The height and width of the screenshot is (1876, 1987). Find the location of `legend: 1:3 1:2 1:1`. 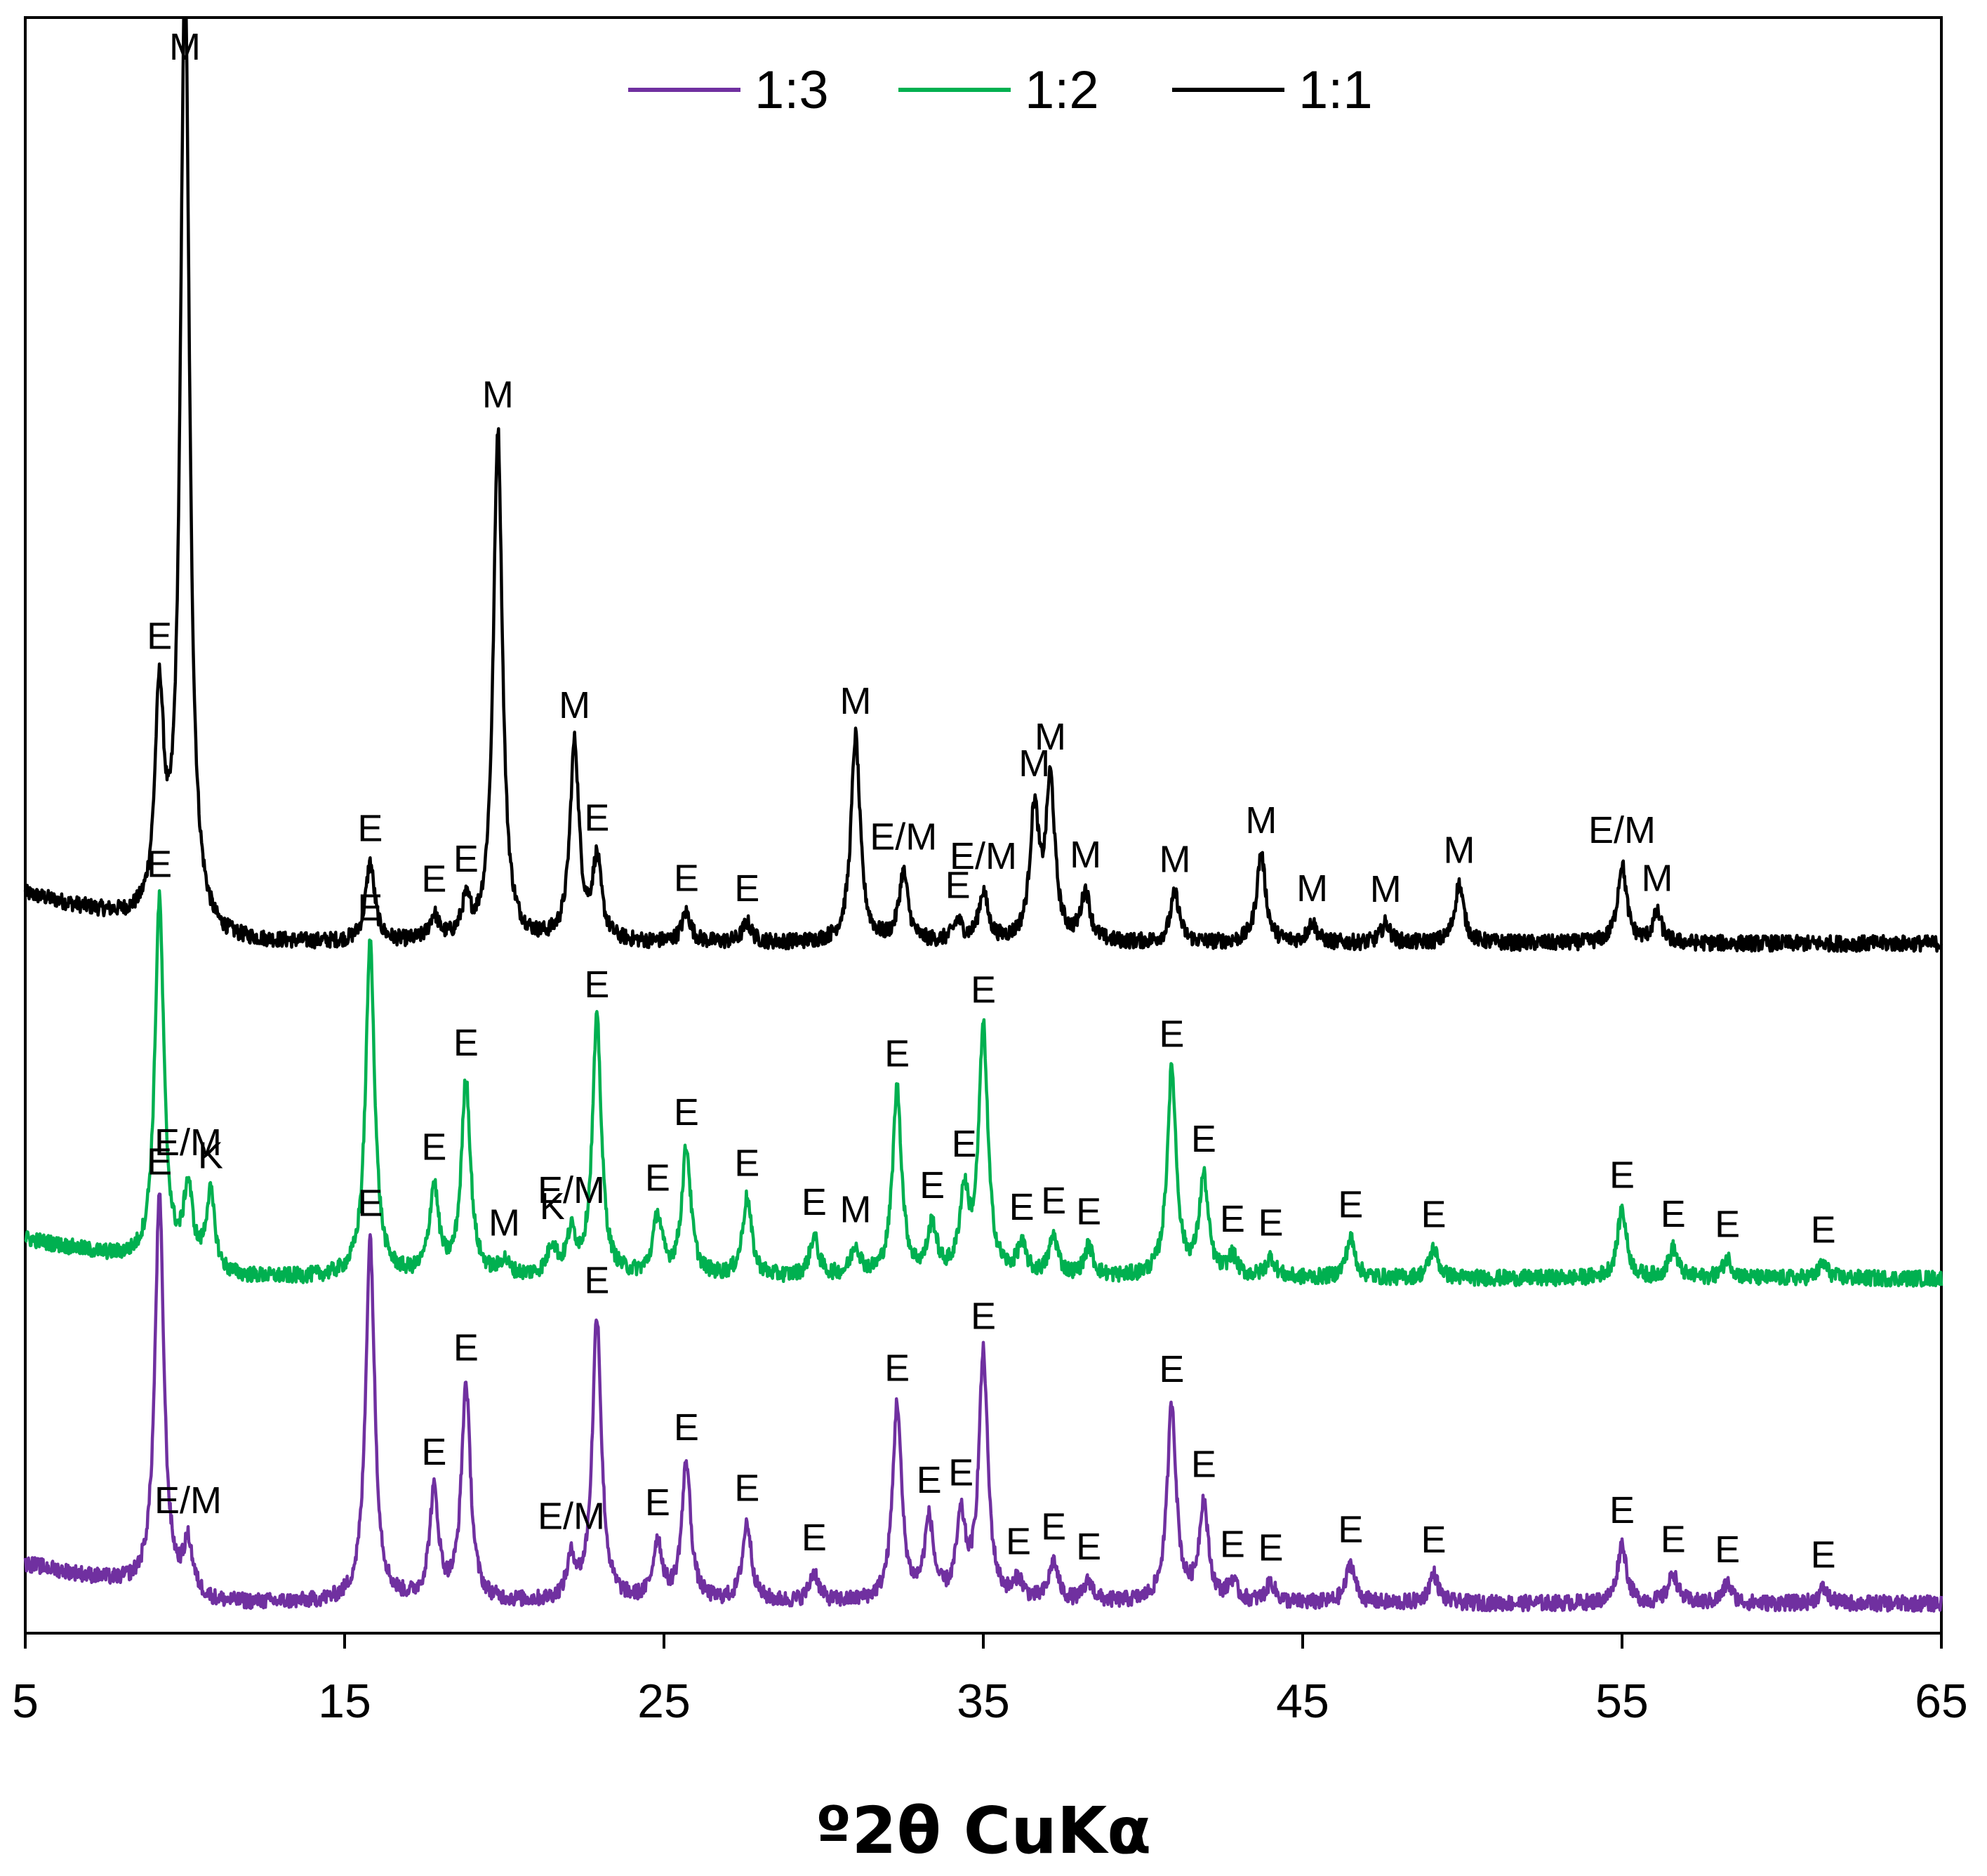

legend: 1:3 1:2 1:1 is located at coordinates (1001, 90).